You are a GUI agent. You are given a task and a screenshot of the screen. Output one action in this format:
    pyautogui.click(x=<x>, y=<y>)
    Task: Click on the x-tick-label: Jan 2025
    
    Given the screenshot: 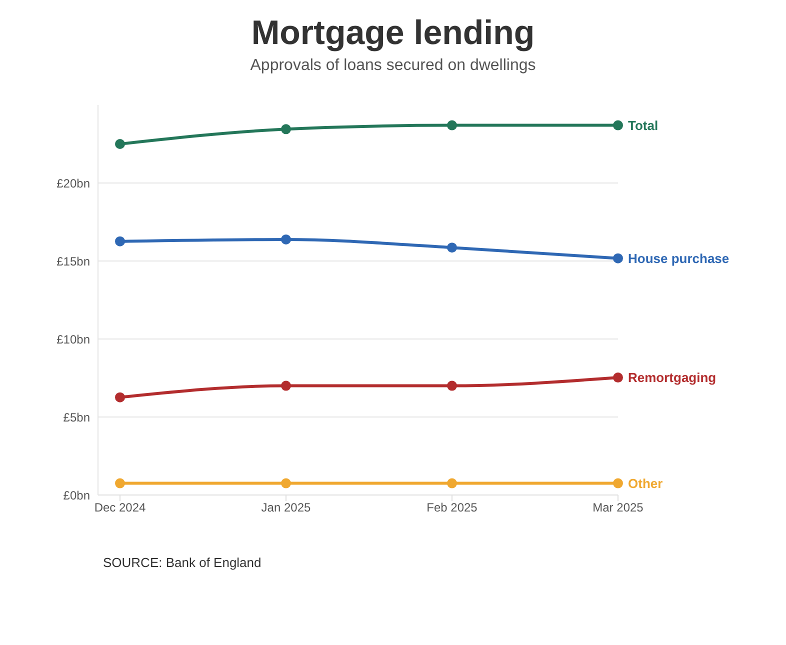 What is the action you would take?
    pyautogui.click(x=286, y=507)
    